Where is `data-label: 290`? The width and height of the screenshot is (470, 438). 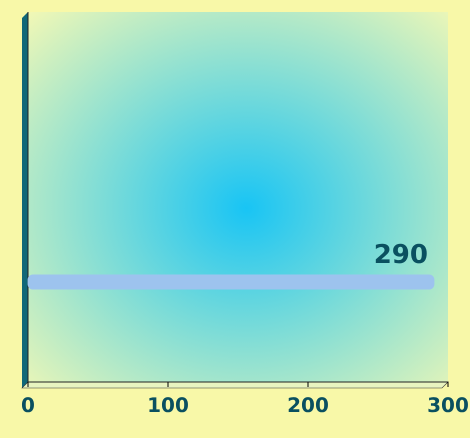
data-label: 290 is located at coordinates (401, 255).